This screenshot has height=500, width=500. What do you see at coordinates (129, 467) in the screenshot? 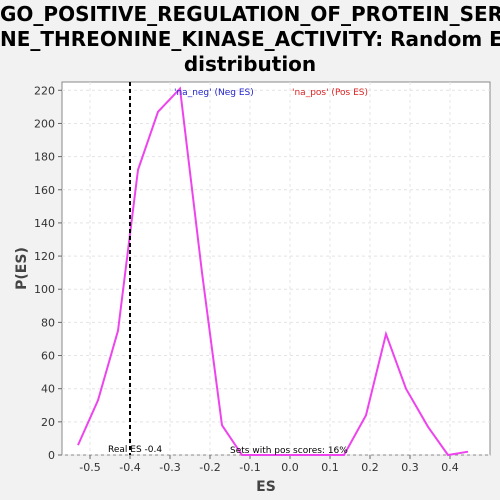
I see `x-tick-label: -0.4` at bounding box center [129, 467].